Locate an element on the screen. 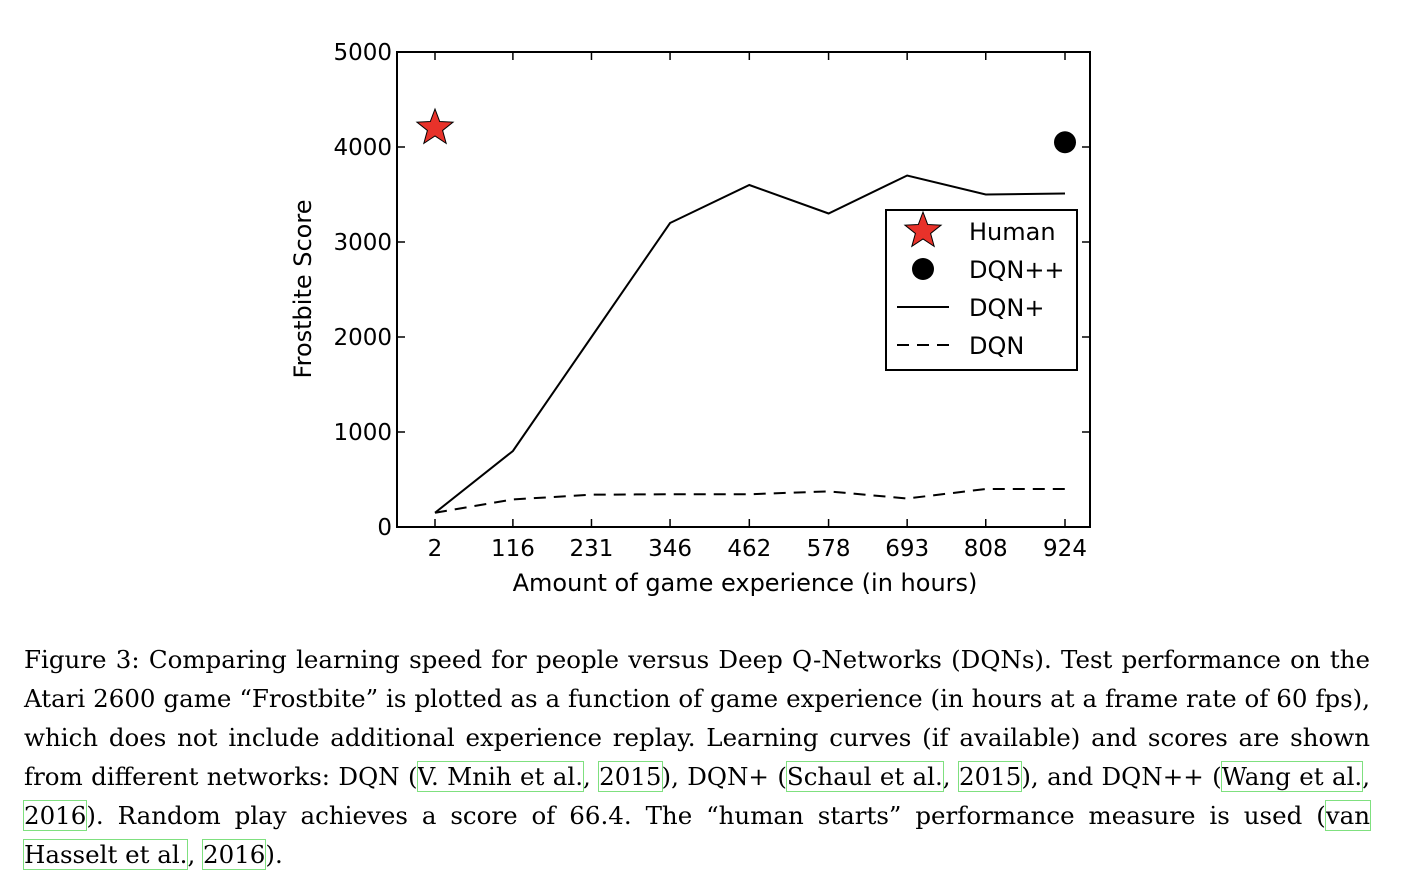 This screenshot has height=884, width=1402. citation-schaul-author: Schaul et al. is located at coordinates (864, 776).